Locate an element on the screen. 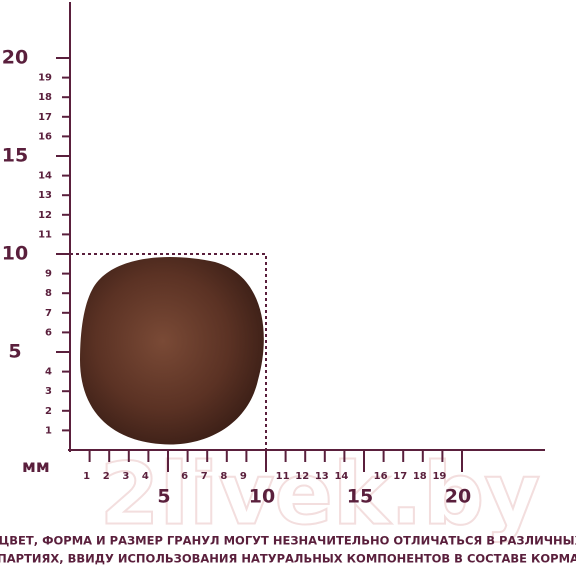 The height and width of the screenshot is (573, 576). y-tick-label: 1 is located at coordinates (48, 430).